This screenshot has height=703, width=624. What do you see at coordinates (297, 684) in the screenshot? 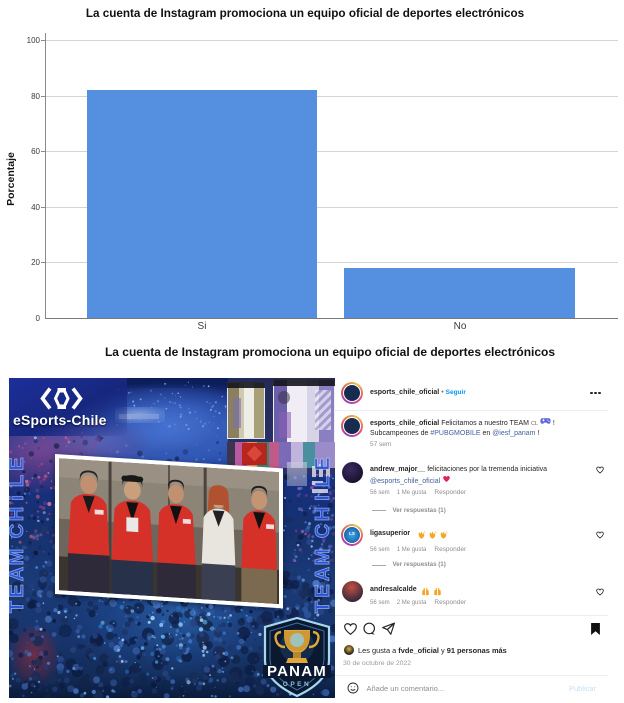
I see `svg-text: OPEN` at bounding box center [297, 684].